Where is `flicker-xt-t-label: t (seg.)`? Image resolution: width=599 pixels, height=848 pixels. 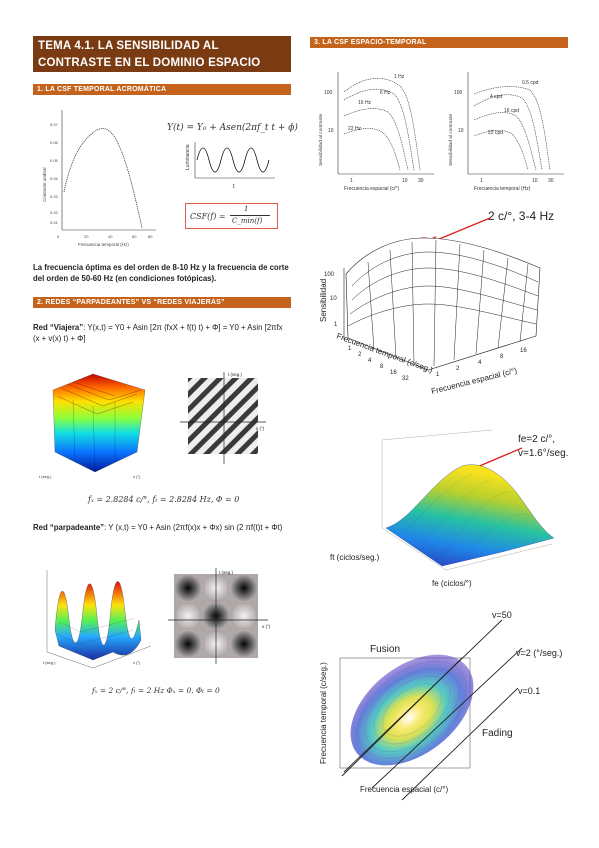 flicker-xt-t-label: t (seg.) is located at coordinates (226, 572).